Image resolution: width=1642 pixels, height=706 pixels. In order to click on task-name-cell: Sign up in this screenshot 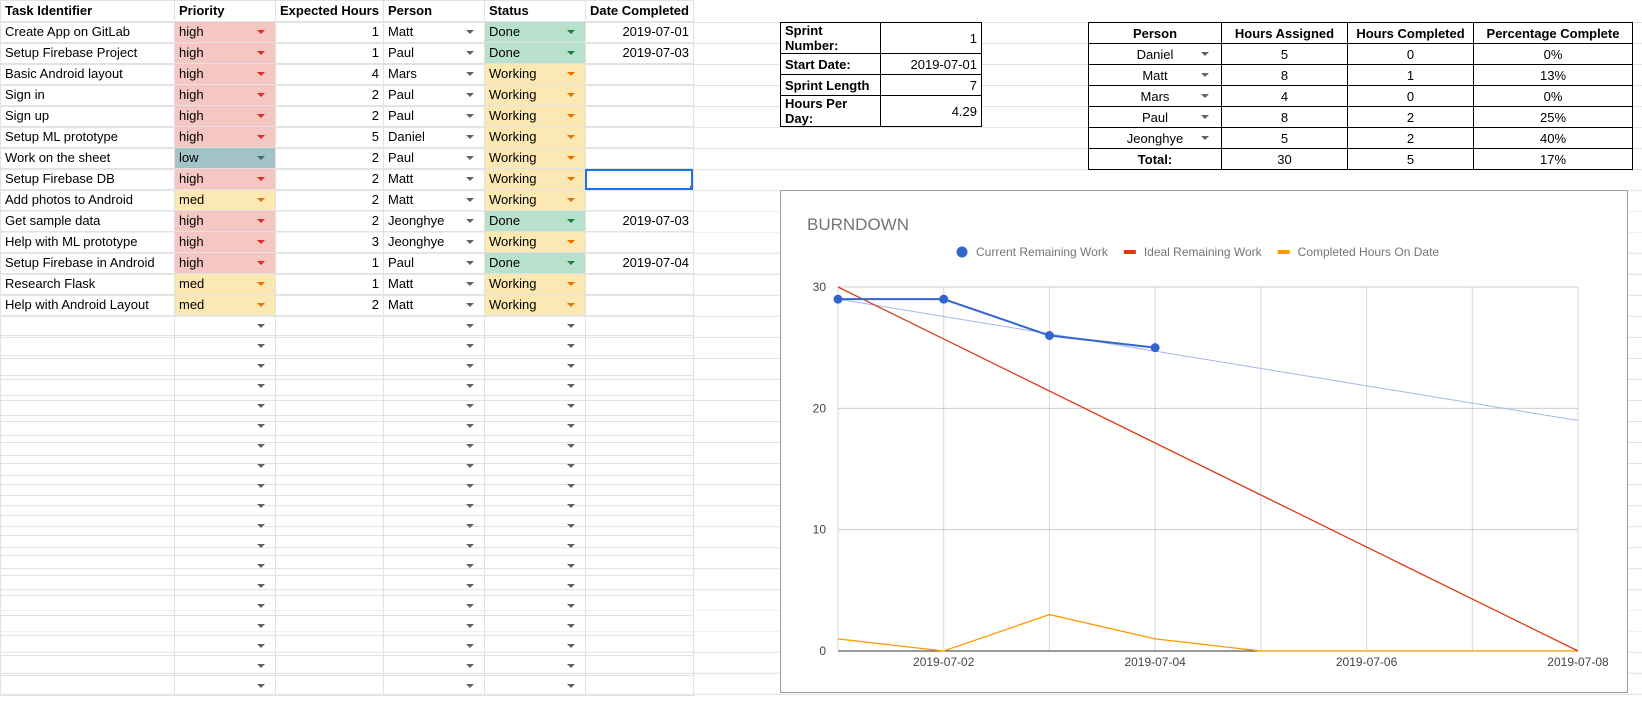, I will do `click(87, 116)`.